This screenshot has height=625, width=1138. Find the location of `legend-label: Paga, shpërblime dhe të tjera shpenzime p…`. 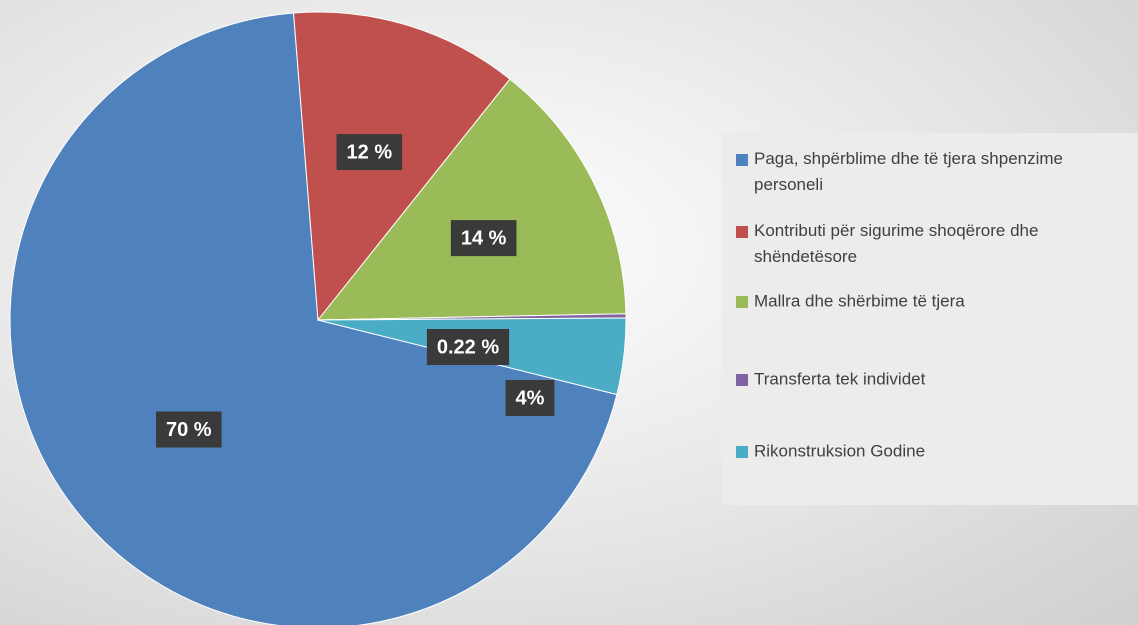

legend-label: Paga, shpërblime dhe të tjera shpenzime p… is located at coordinates (908, 171).